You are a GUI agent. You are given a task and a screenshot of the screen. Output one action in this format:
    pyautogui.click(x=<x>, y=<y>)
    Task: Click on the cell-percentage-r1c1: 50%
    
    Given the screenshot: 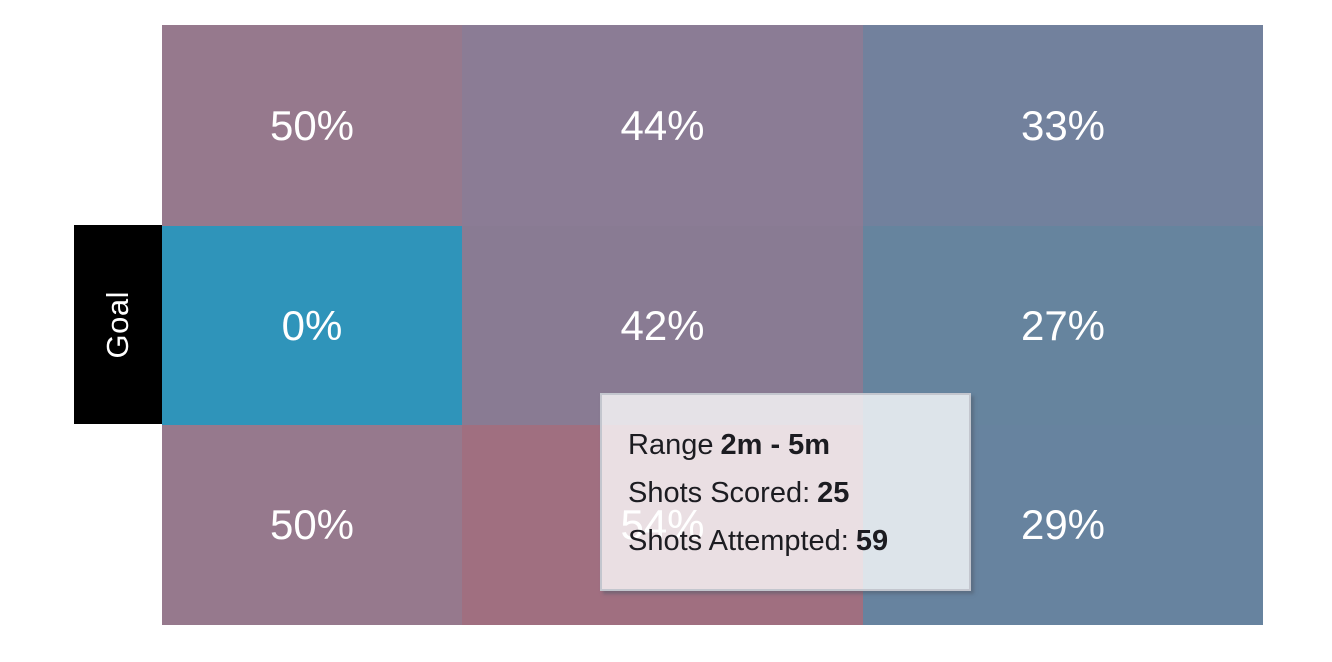 What is the action you would take?
    pyautogui.click(x=312, y=125)
    